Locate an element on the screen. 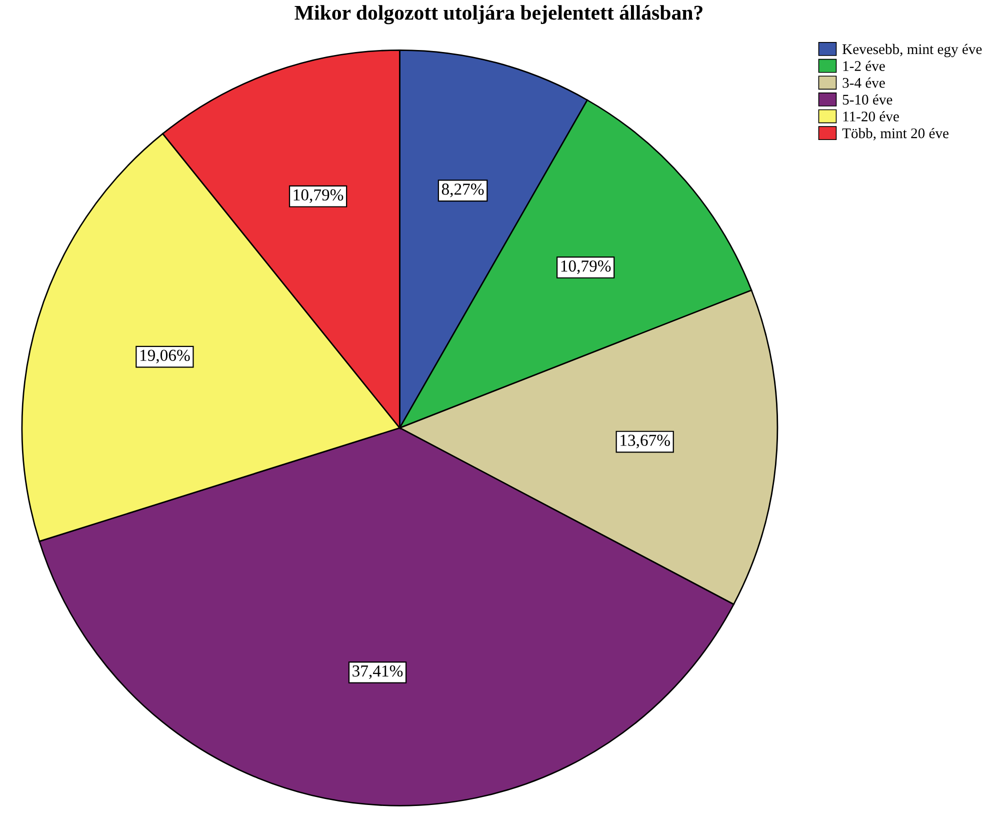  data-label: 37,41% is located at coordinates (377, 672).